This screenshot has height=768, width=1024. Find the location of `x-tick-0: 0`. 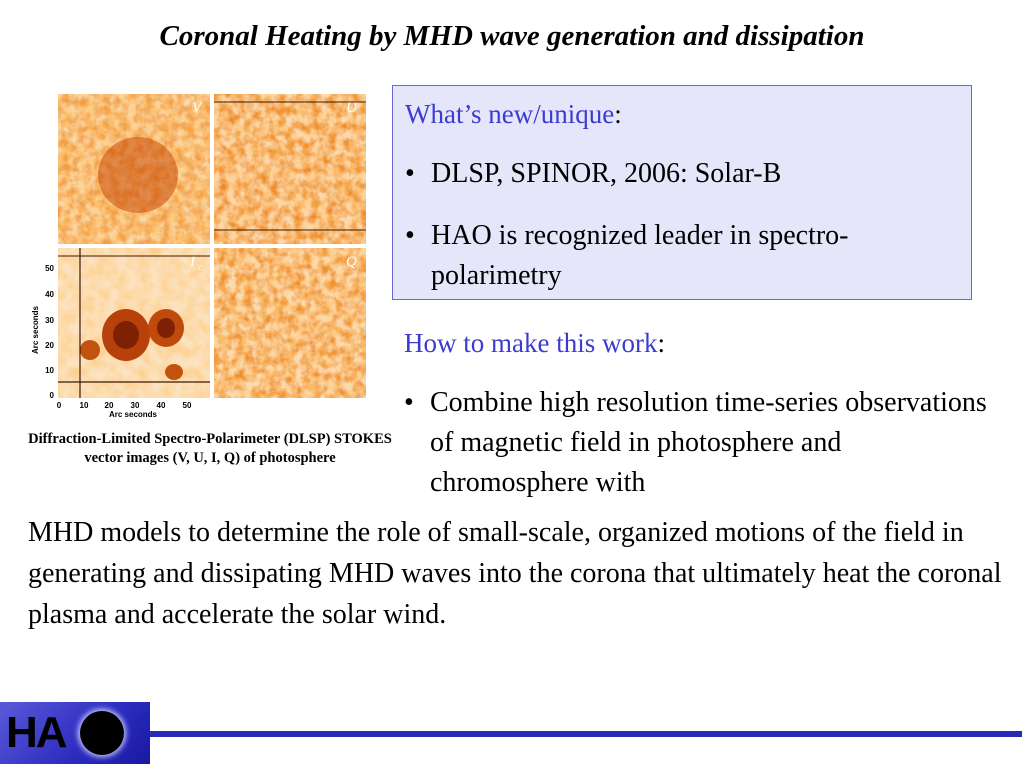

x-tick-0: 0 is located at coordinates (59, 405).